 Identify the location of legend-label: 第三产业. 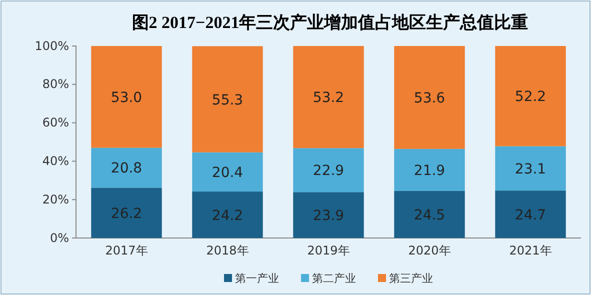
(411, 278).